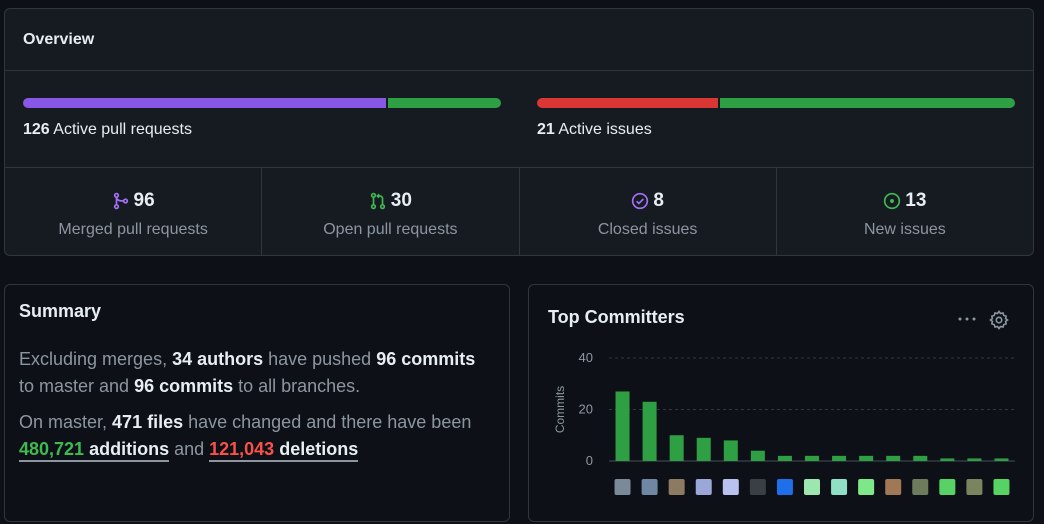 The width and height of the screenshot is (1044, 524). What do you see at coordinates (560, 409) in the screenshot?
I see `y-axis-label: Commits` at bounding box center [560, 409].